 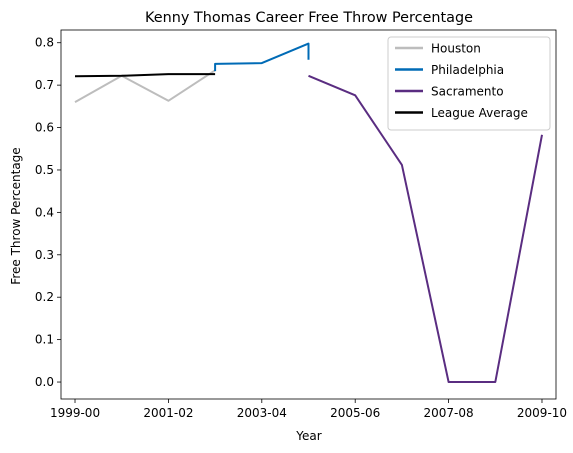 What do you see at coordinates (44, 255) in the screenshot?
I see `y-tick-label: 0.3` at bounding box center [44, 255].